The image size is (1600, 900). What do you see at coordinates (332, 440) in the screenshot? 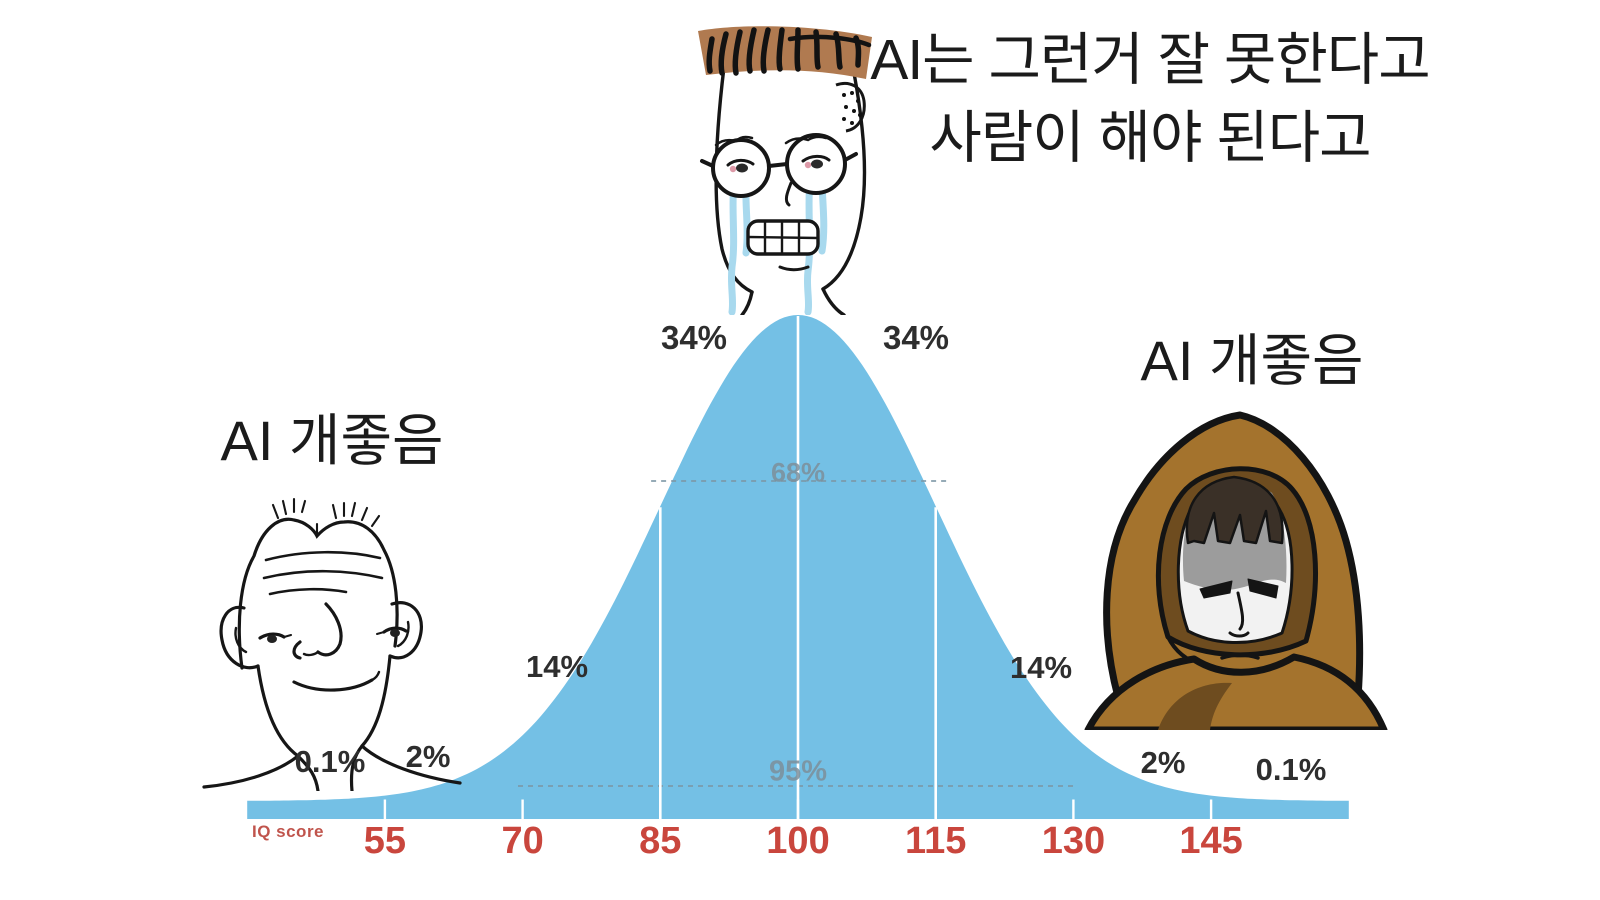
I see `left-caption: AI 개좋음` at bounding box center [332, 440].